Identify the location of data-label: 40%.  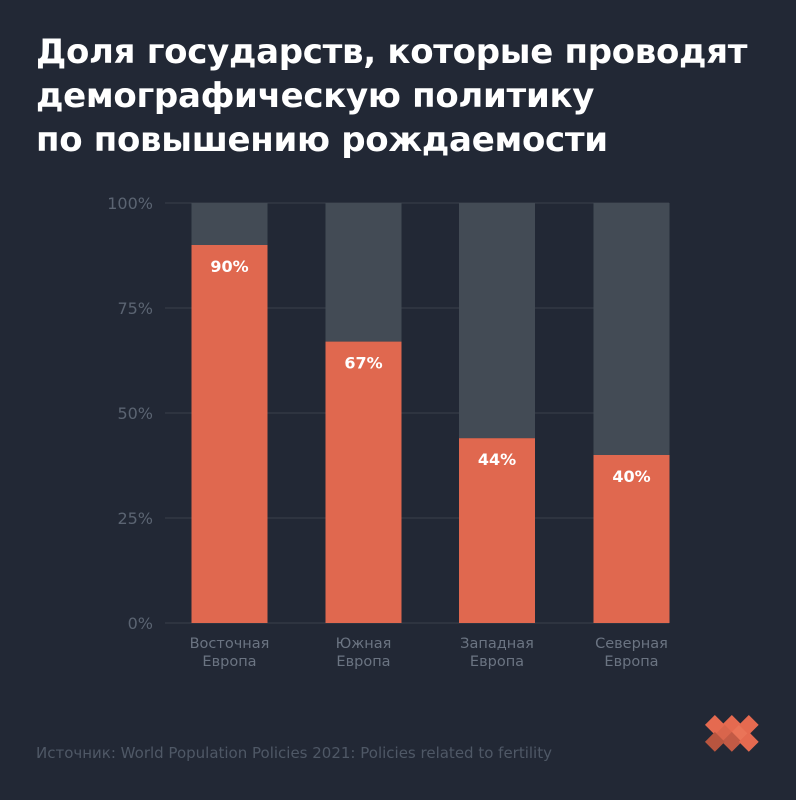
(631, 476).